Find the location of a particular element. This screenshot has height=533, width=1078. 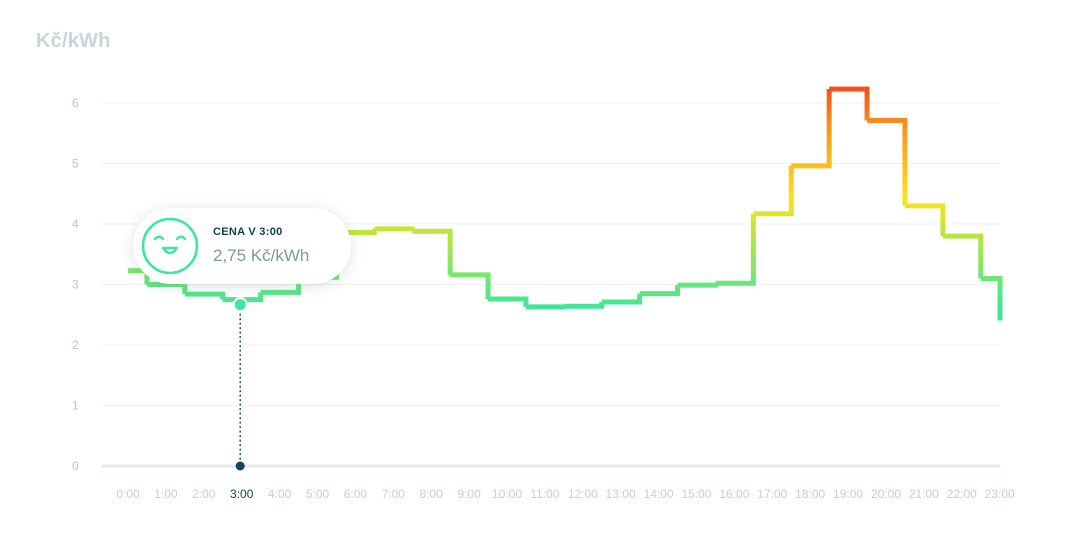

y-tick-label-0: 0 is located at coordinates (75, 466).